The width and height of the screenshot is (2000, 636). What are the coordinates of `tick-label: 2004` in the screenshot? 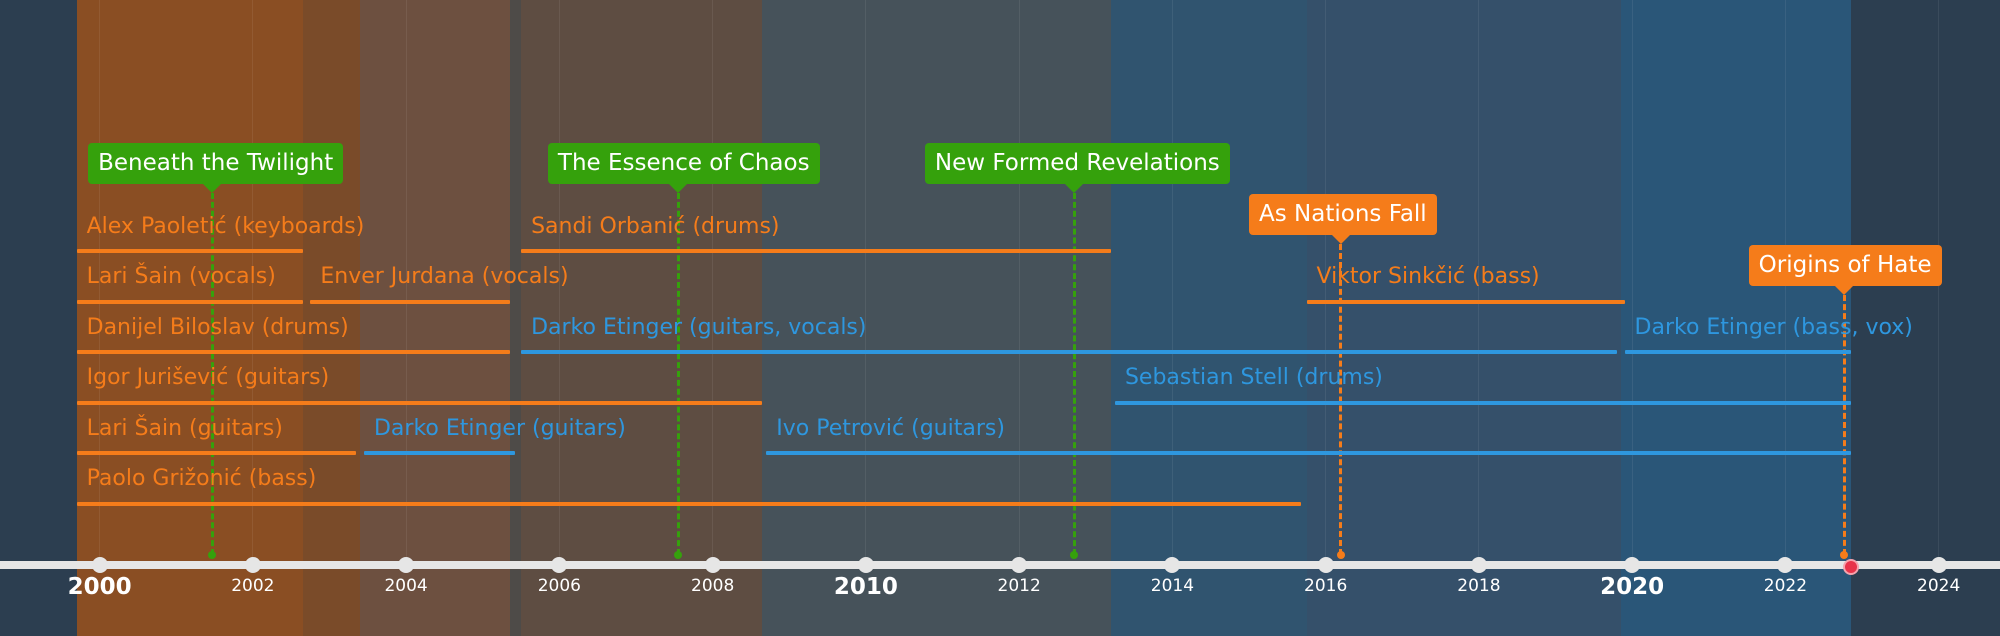 It's located at (406, 586).